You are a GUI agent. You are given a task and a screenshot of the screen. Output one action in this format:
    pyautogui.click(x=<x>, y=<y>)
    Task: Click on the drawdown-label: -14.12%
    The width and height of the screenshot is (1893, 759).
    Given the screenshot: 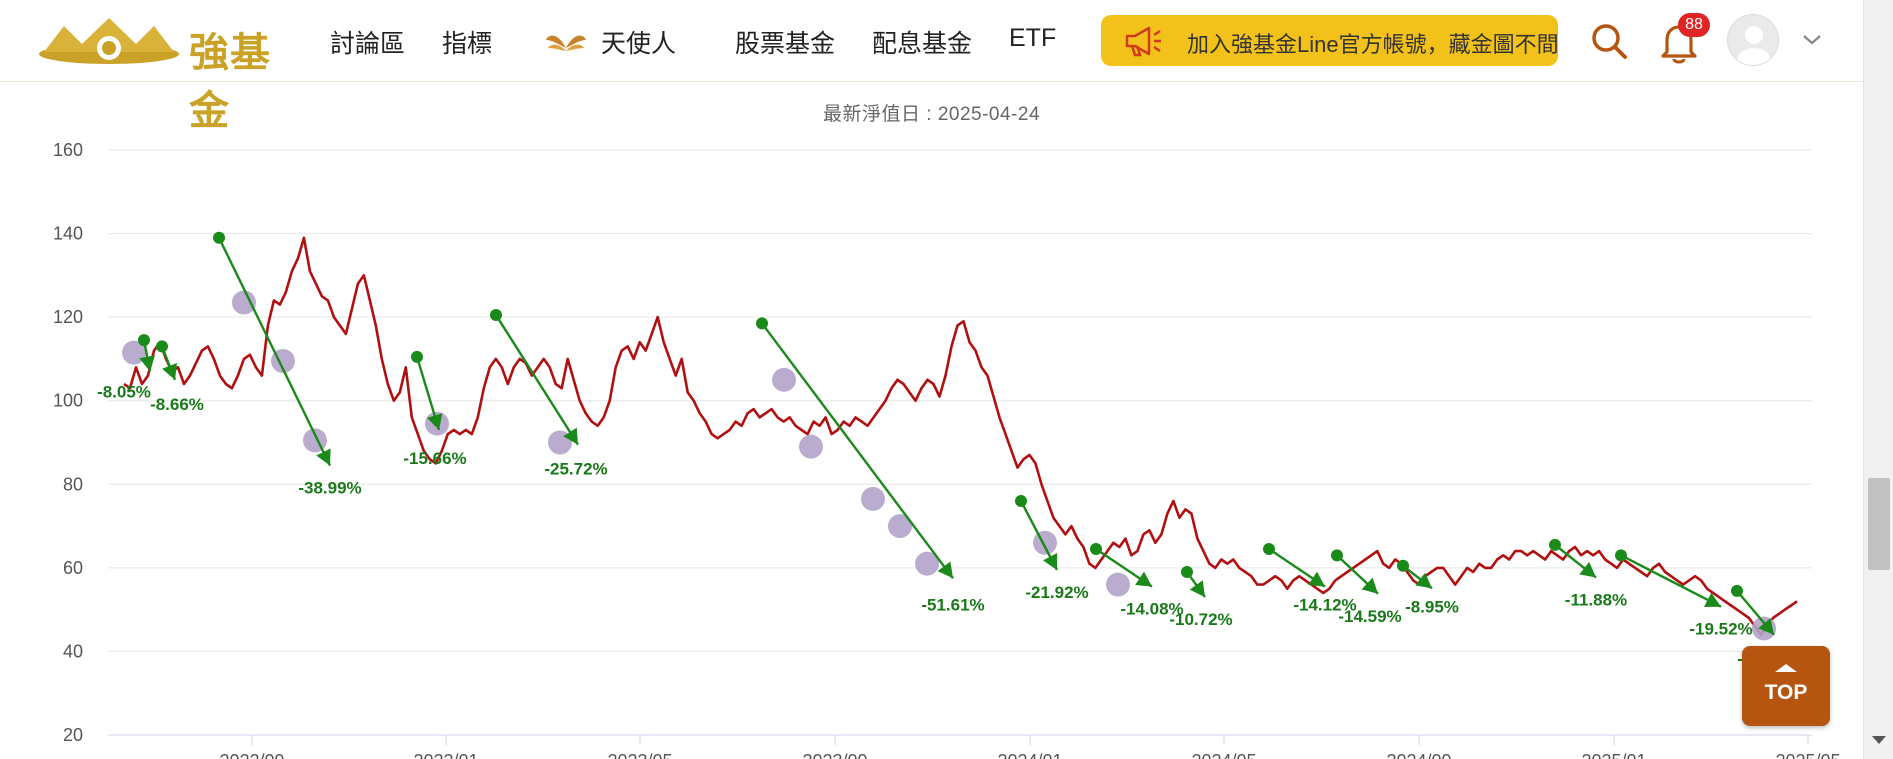 What is the action you would take?
    pyautogui.click(x=1324, y=605)
    